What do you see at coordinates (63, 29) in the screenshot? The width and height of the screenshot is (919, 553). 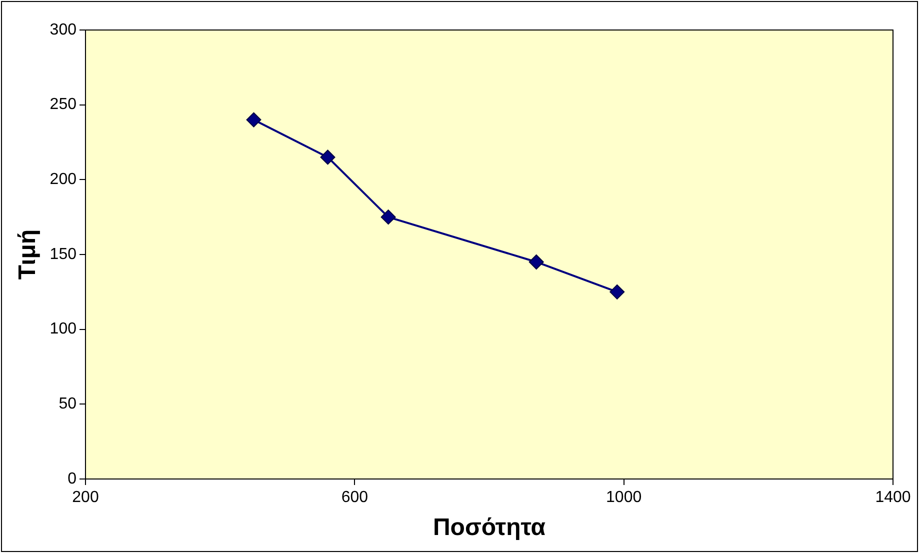 I see `y-tick-label: 300` at bounding box center [63, 29].